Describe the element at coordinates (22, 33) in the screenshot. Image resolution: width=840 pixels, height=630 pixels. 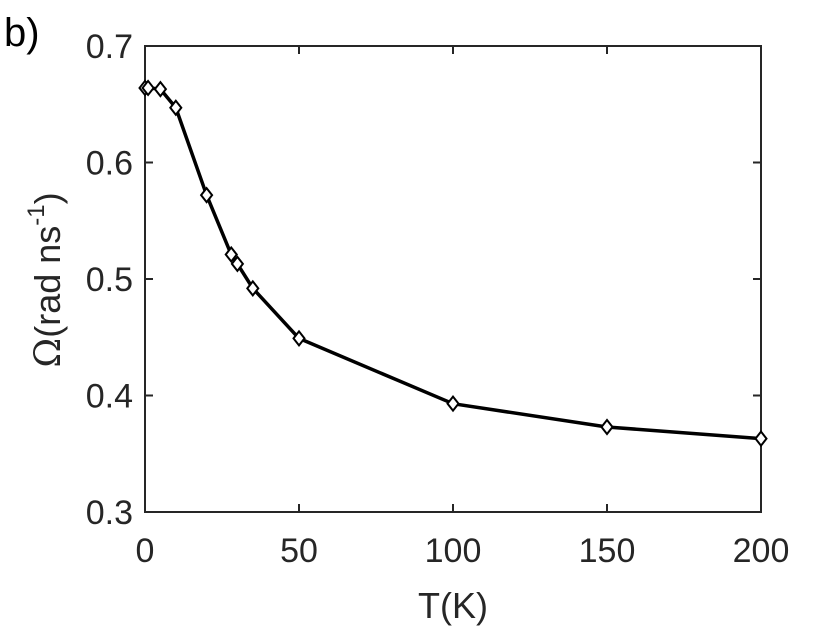
I see `panel-label: b)` at that location.